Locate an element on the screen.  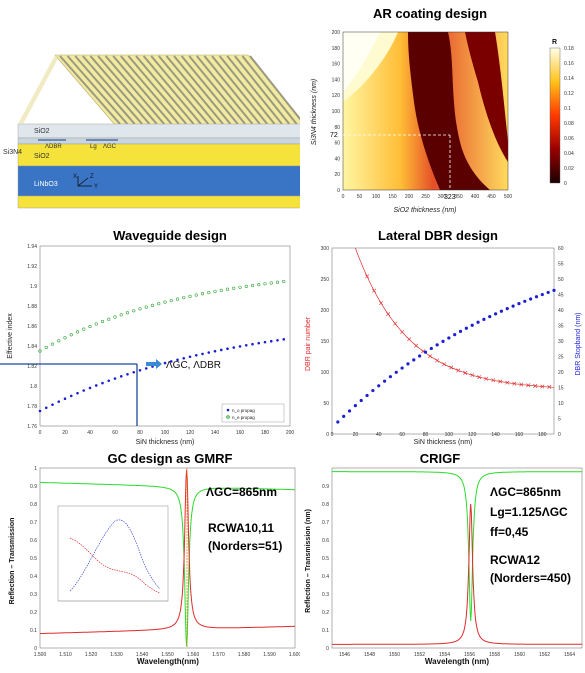
dbr-ylabel-right: DBR Stopband (nm) is located at coordinates (578, 343).